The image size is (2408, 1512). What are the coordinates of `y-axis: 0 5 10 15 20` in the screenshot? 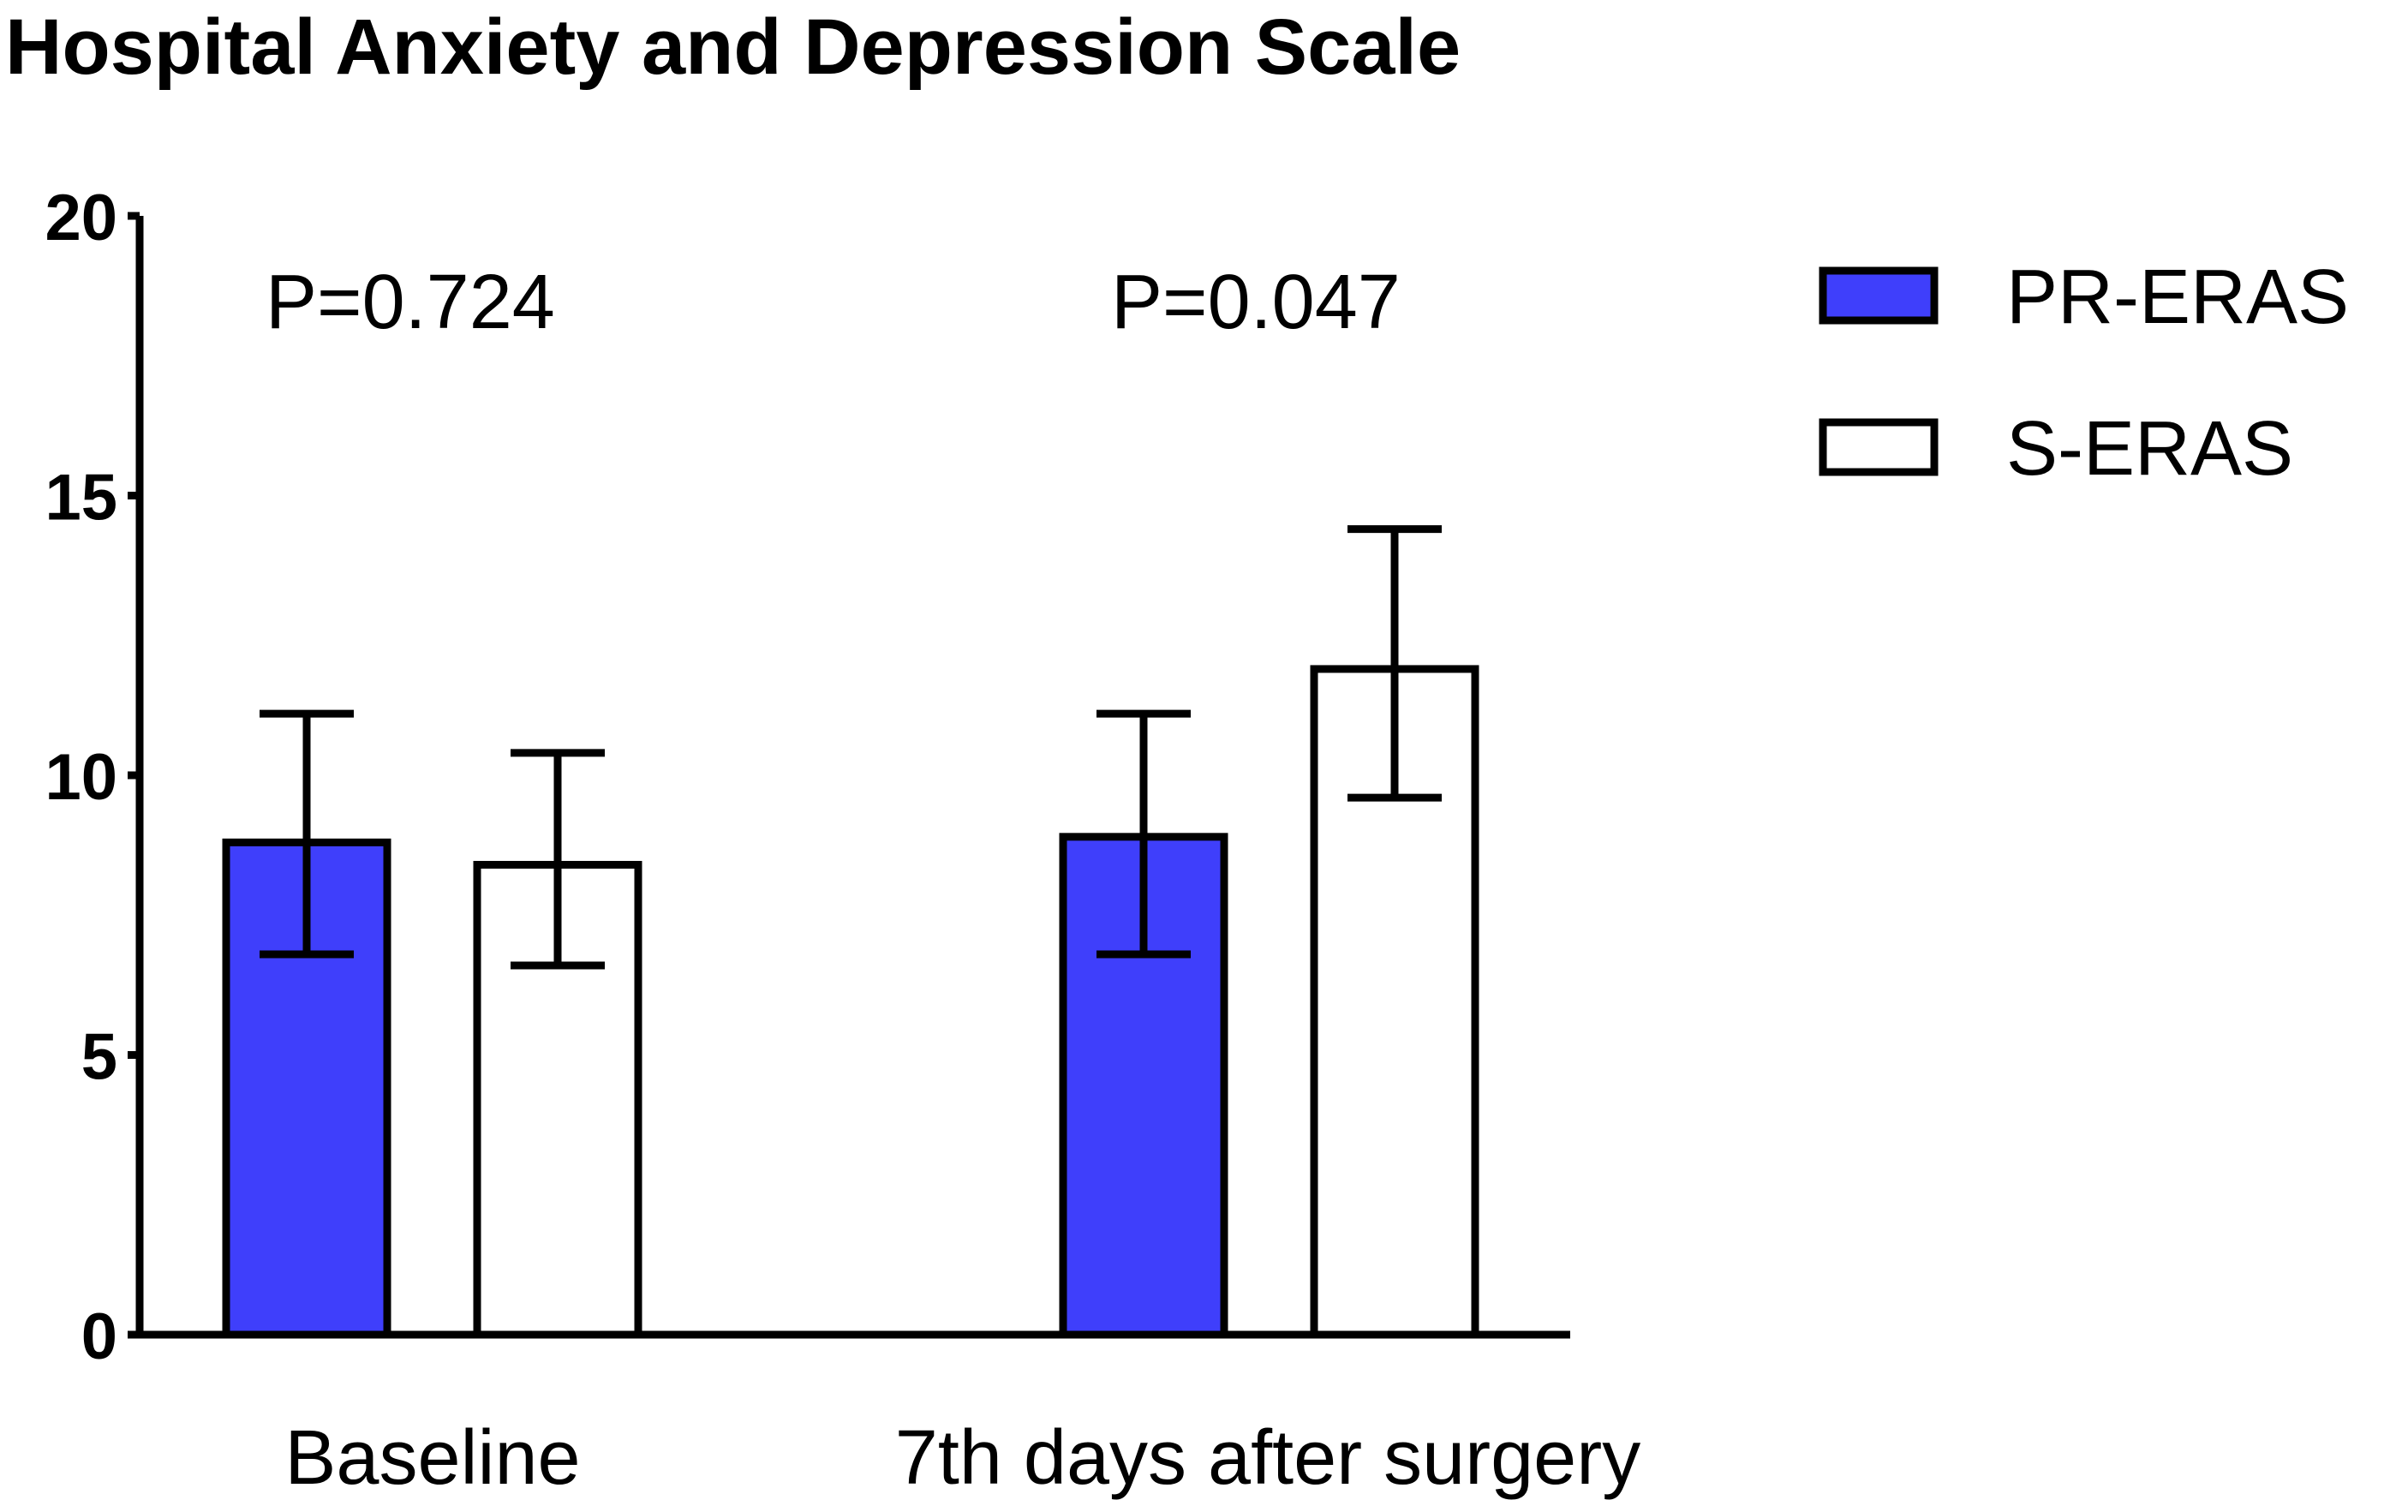 It's located at (94, 777).